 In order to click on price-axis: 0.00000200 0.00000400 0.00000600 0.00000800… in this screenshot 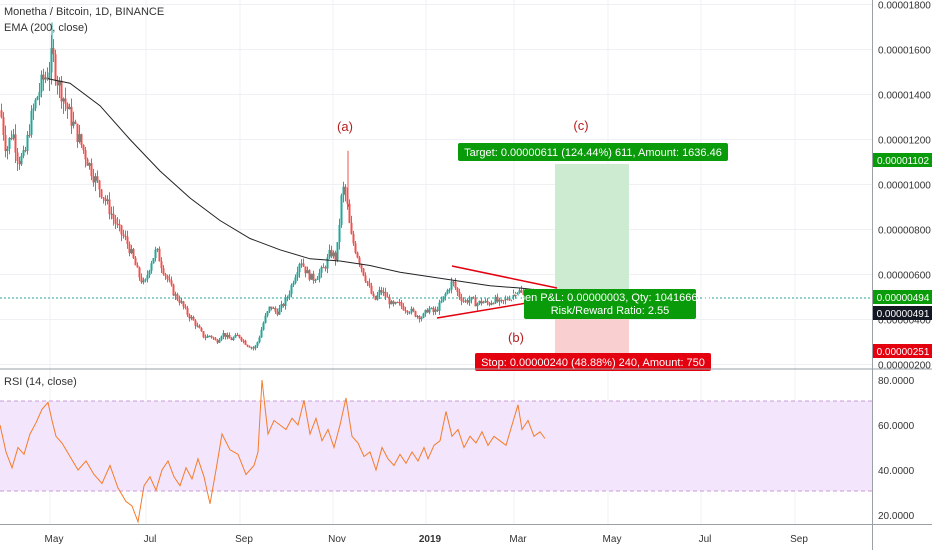, I will do `click(904, 186)`.